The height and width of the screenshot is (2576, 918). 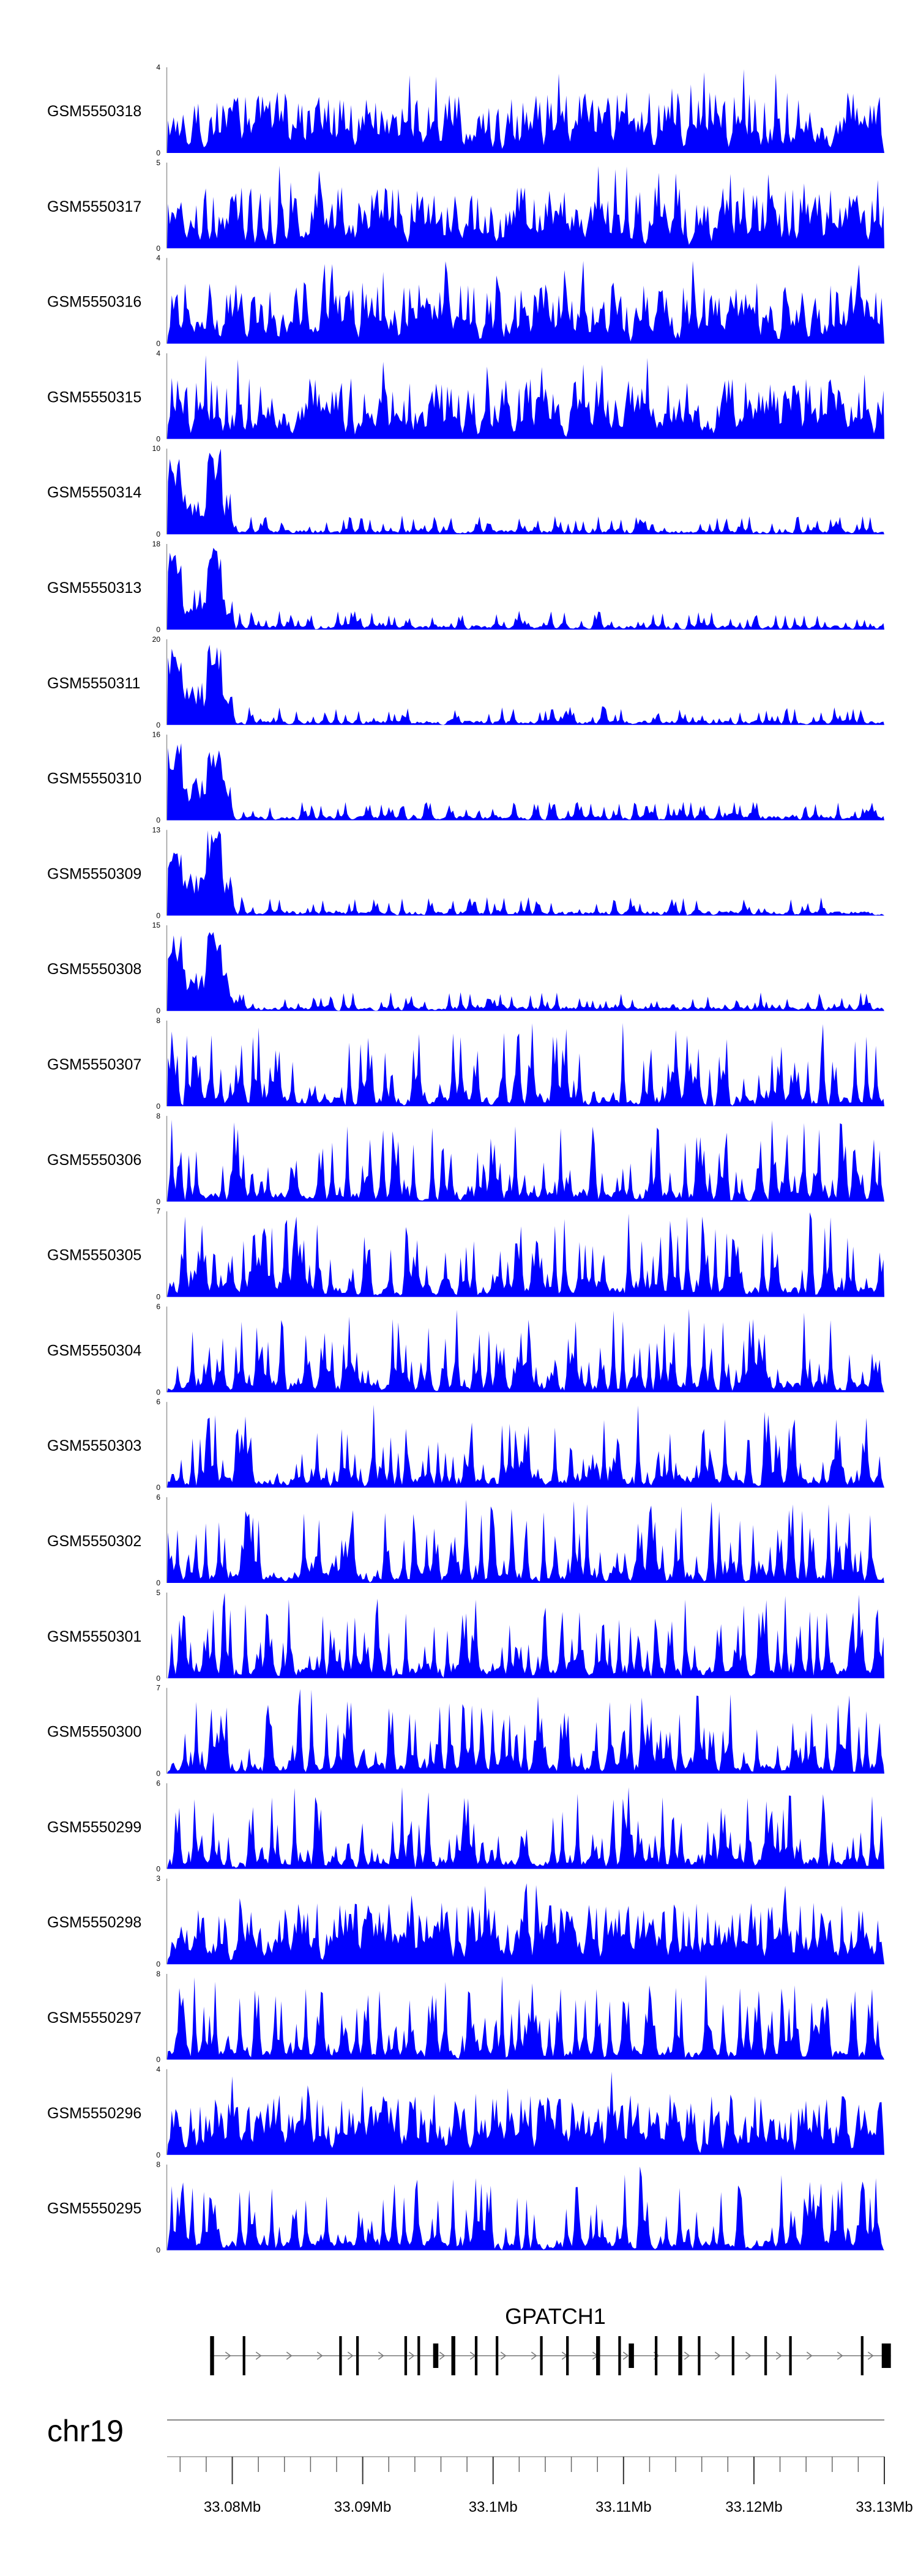 I want to click on coverage-track: GSM5550300 7 0, so click(x=465, y=1731).